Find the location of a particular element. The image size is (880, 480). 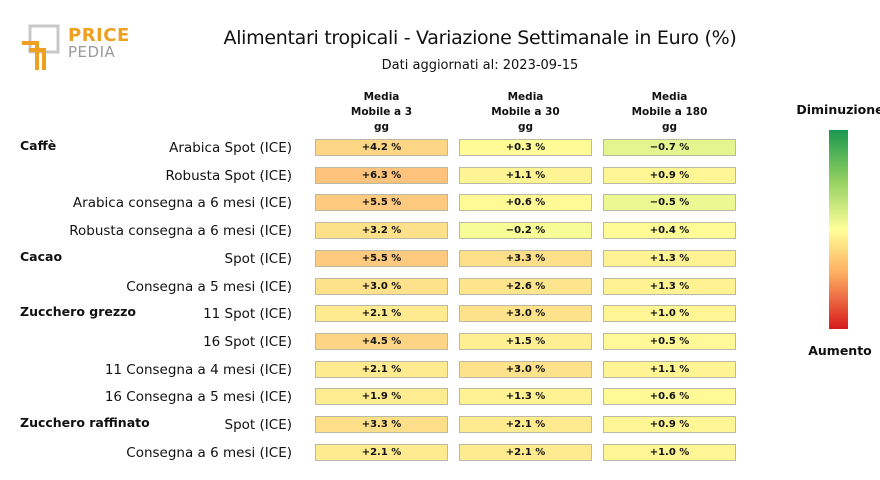

logo-text-pedia: PEDIA is located at coordinates (92, 52).